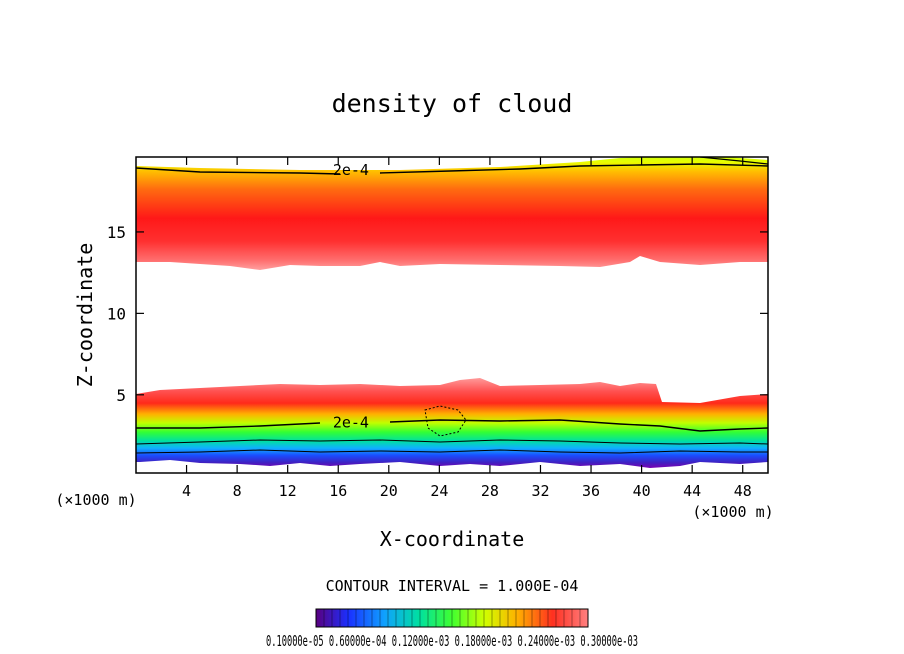 Image resolution: width=904 pixels, height=654 pixels. What do you see at coordinates (692, 491) in the screenshot?
I see `x-tick-label-10: 44` at bounding box center [692, 491].